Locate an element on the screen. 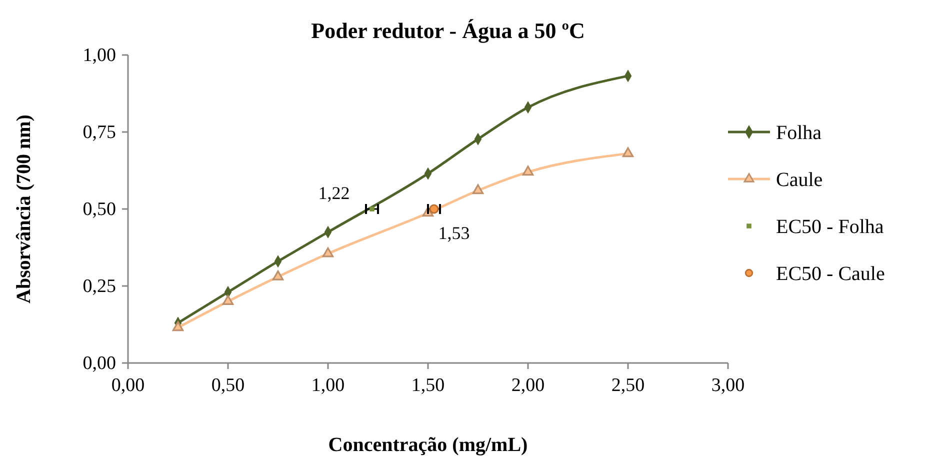 This screenshot has height=461, width=933. x-tick-label: 0,50 is located at coordinates (228, 385).